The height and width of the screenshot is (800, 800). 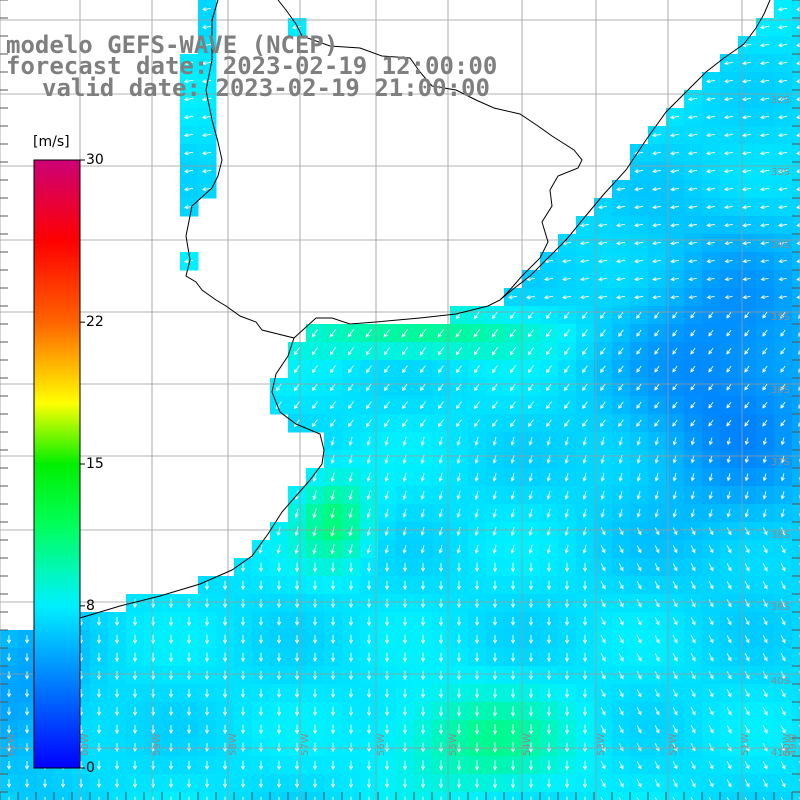 What do you see at coordinates (157, 744) in the screenshot?
I see `lon-label: 59W` at bounding box center [157, 744].